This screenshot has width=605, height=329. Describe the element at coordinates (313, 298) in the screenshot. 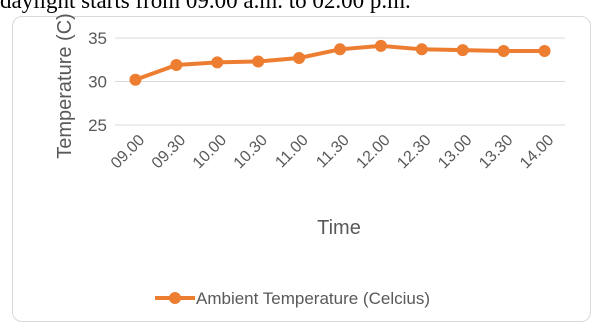

I see `legend-label: Ambient Temperature (Celcius)` at that location.